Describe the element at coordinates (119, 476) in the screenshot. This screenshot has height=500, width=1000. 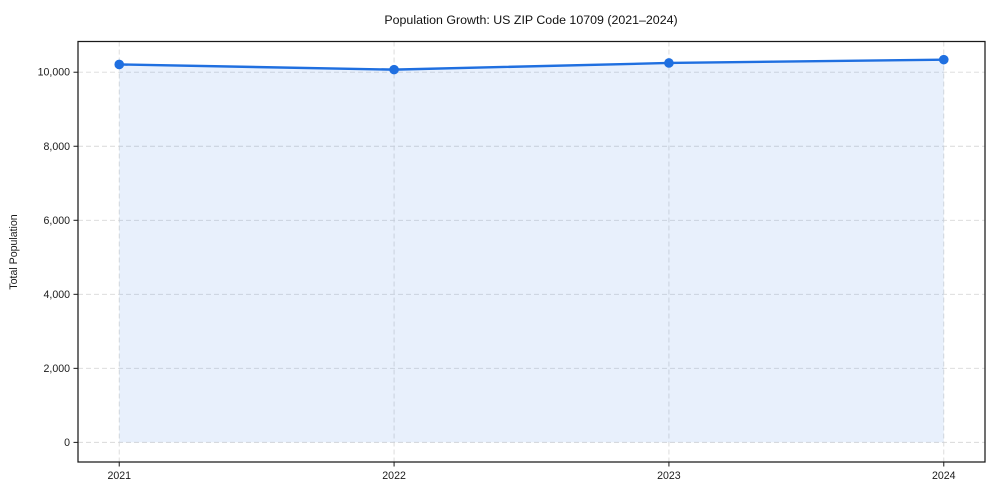
I see `x-tick-label: 2021` at that location.